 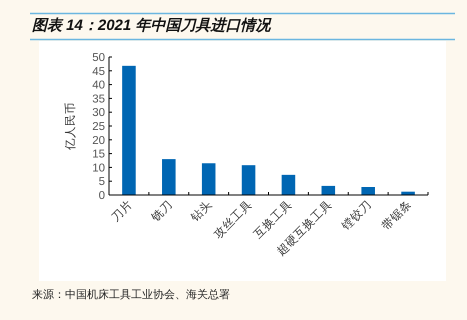 I want to click on x-tick-label: 铣刀, so click(x=161, y=211).